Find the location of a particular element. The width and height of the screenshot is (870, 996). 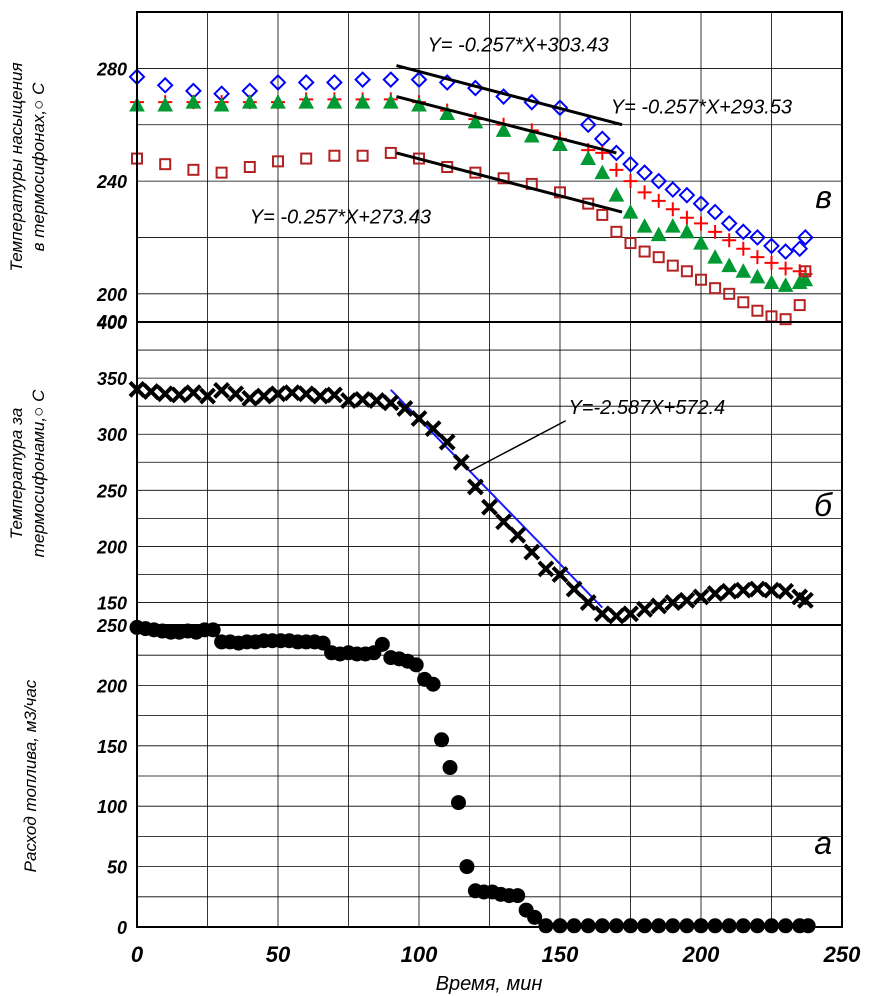

y-axis-label: термосифонами,○ С is located at coordinates (38, 473).